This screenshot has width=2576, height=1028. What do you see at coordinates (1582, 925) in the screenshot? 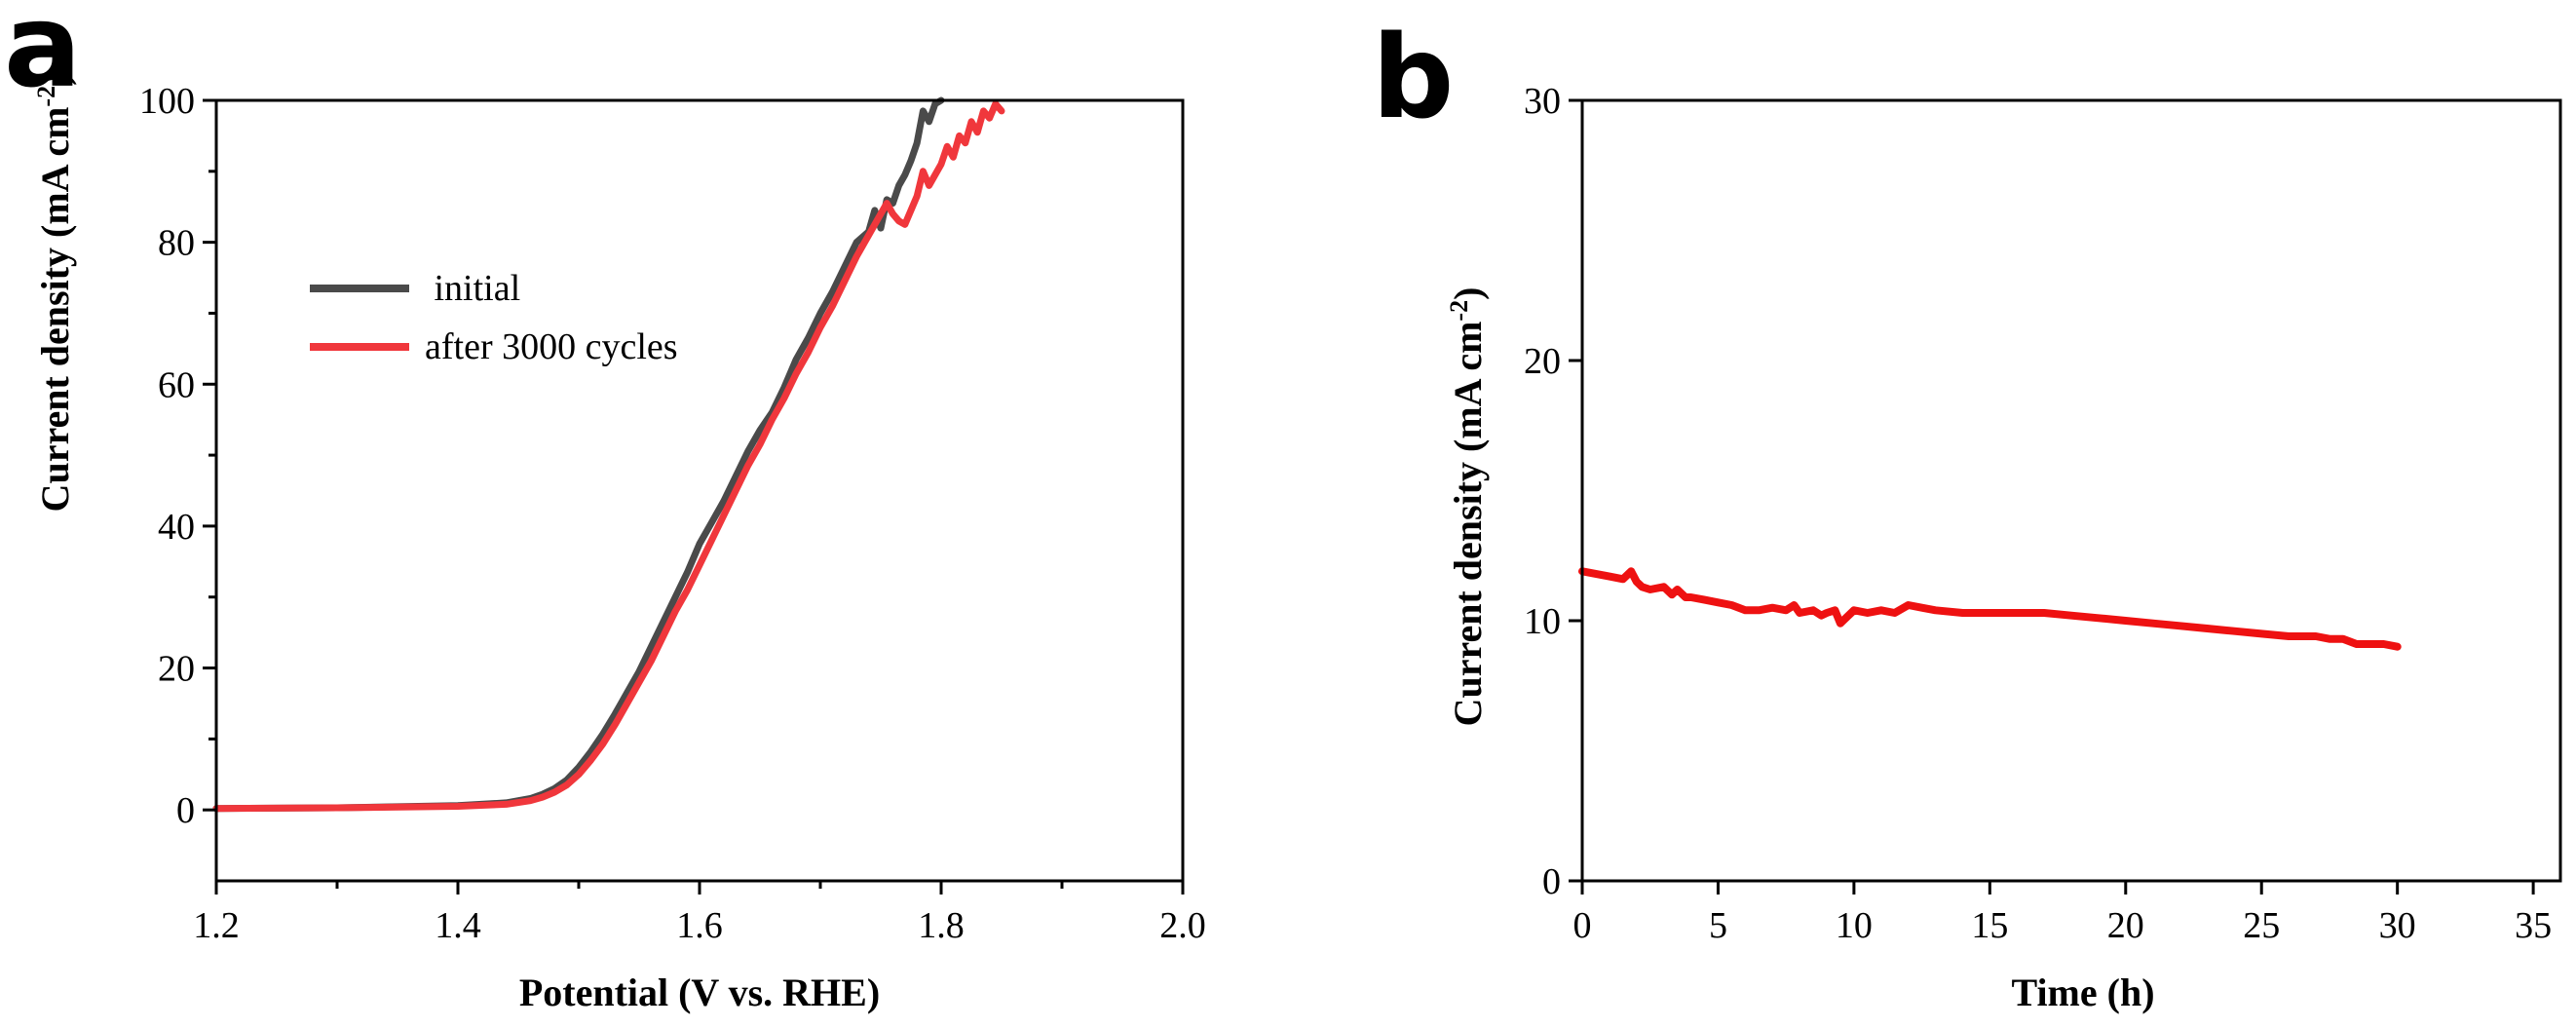
I see `panel-b-x-tick-label: 0` at bounding box center [1582, 925].